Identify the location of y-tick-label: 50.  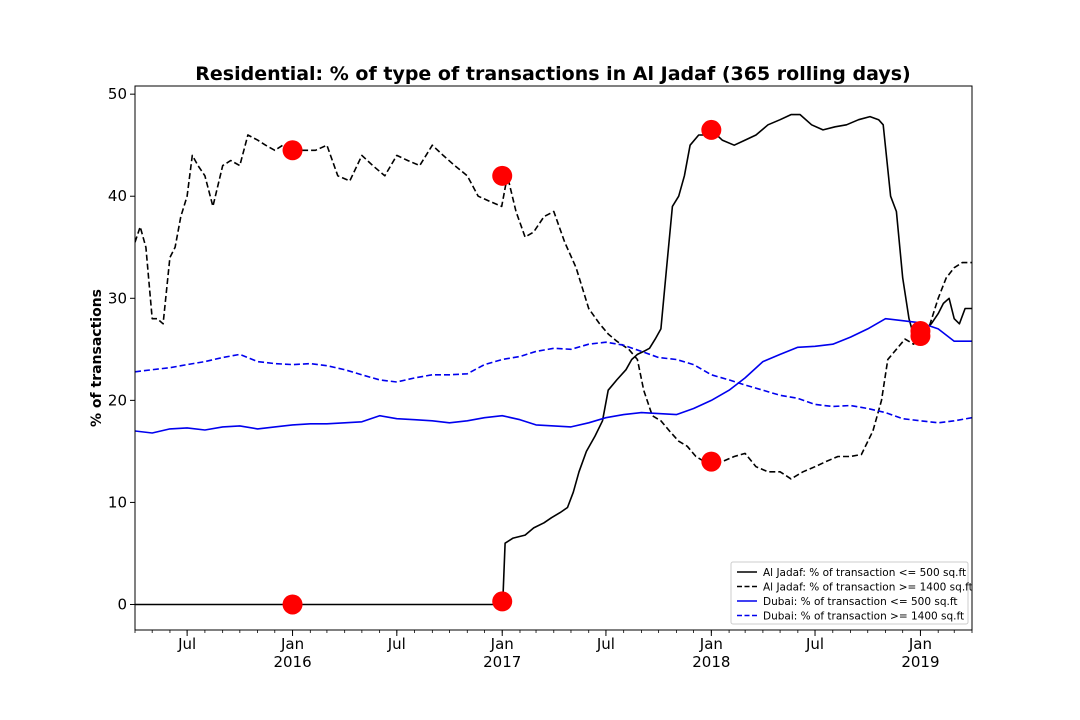
(117, 94).